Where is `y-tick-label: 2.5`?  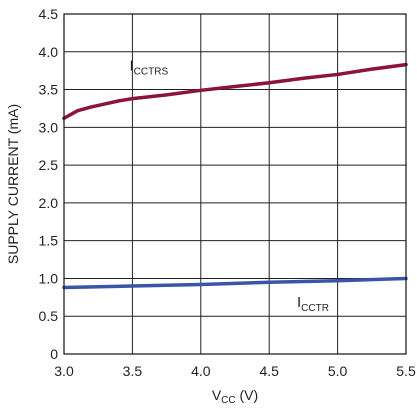 y-tick-label: 2.5 is located at coordinates (49, 165).